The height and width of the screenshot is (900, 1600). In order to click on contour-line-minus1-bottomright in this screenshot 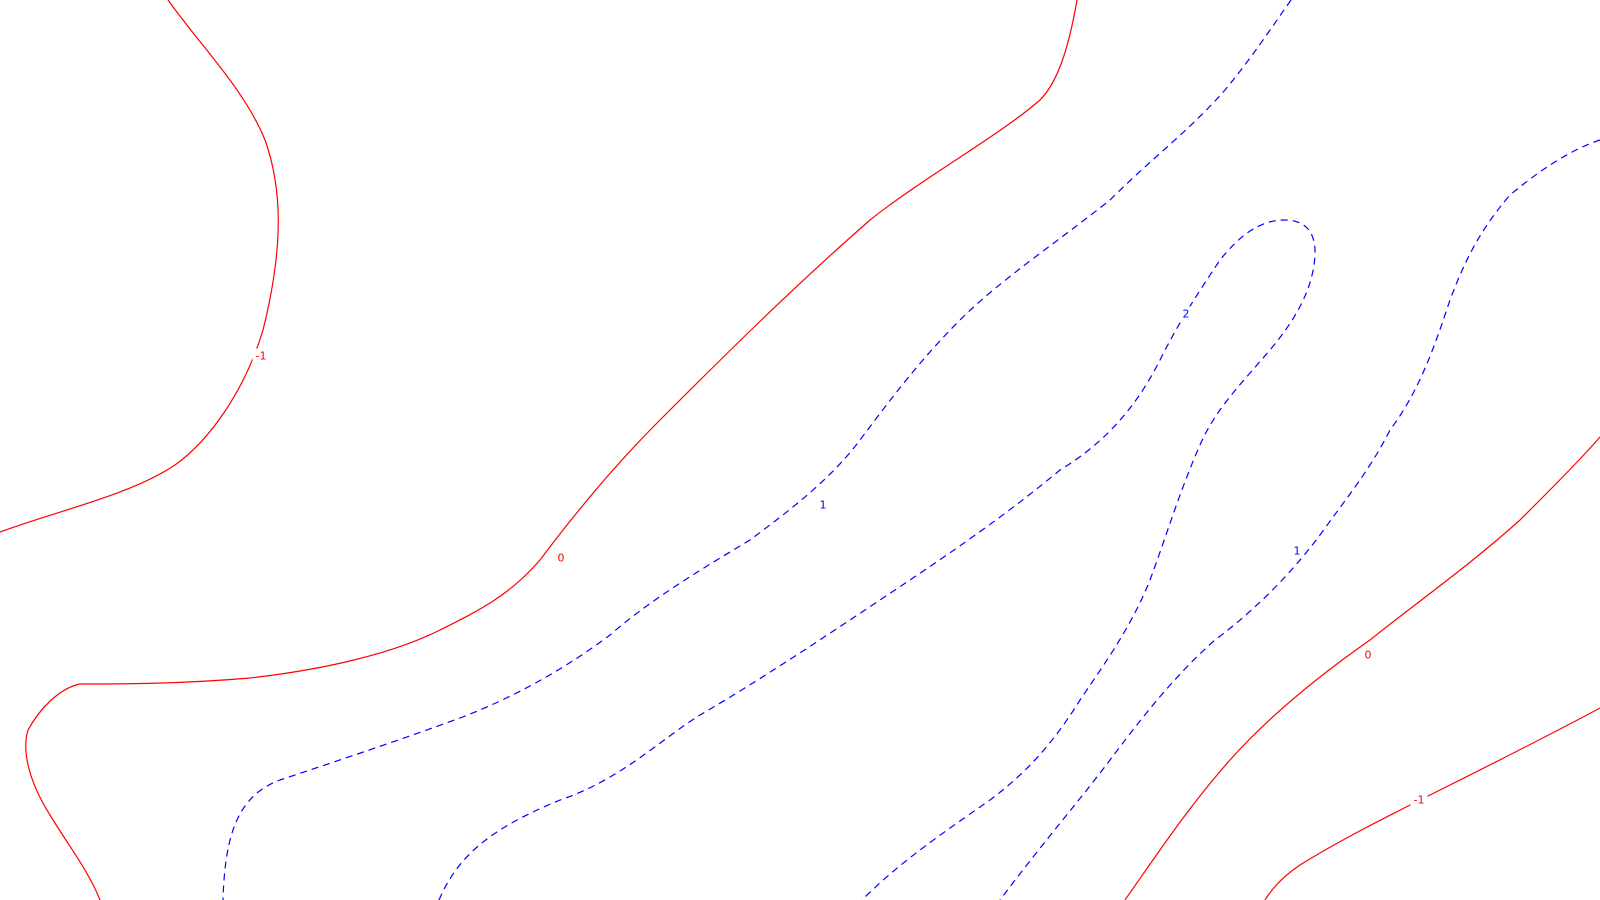, I will do `click(1432, 803)`.